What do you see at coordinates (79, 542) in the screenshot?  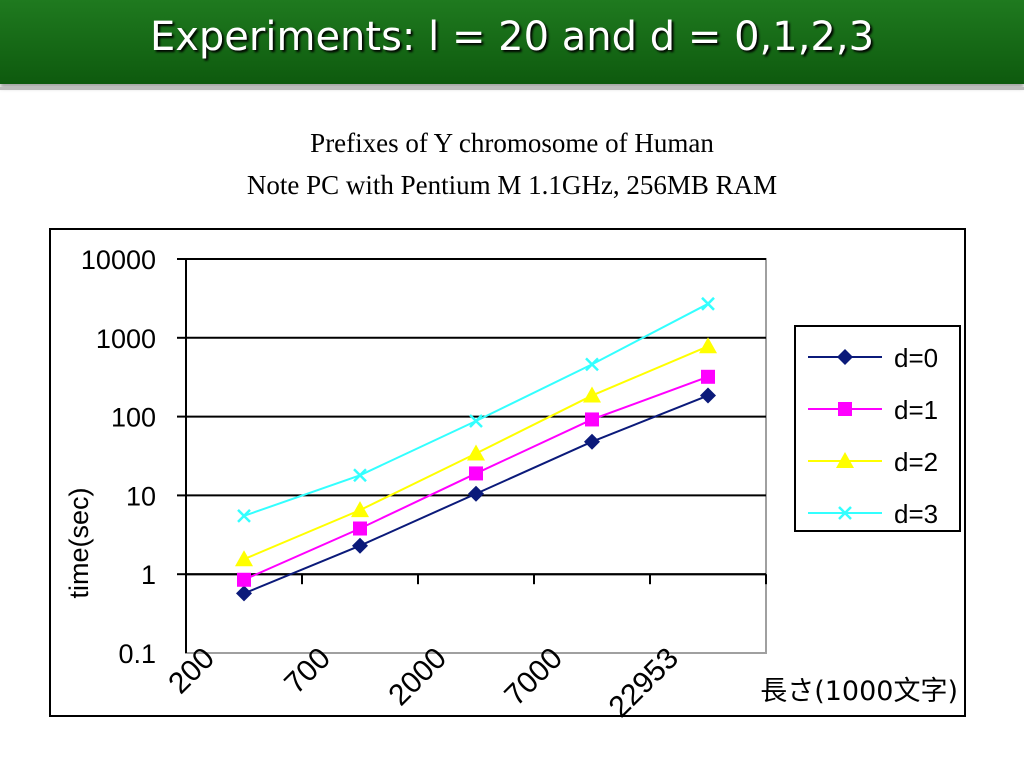 I see `y-axis-label: time(sec)` at bounding box center [79, 542].